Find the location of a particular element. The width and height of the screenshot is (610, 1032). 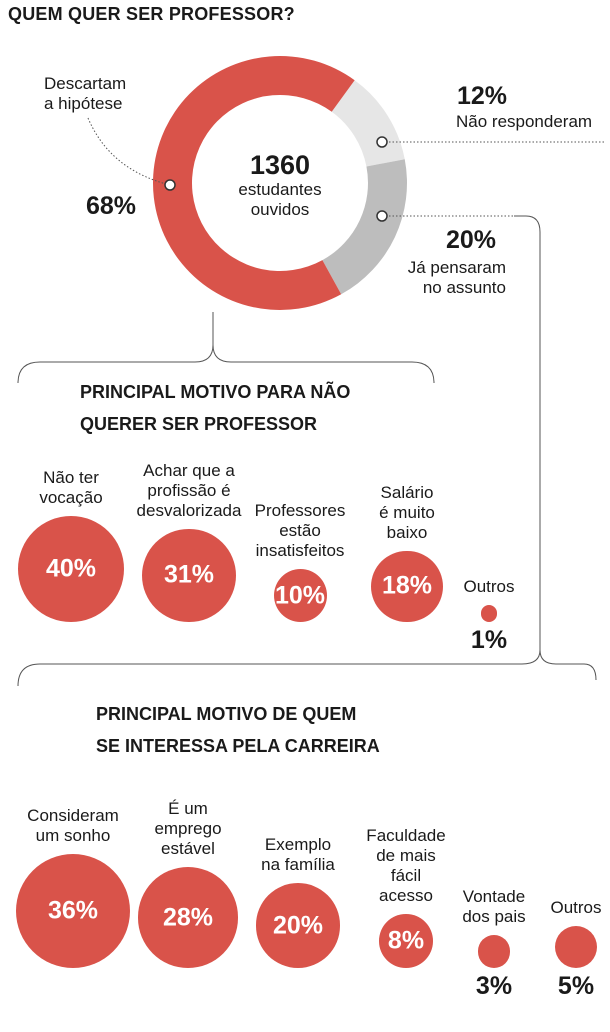

bubble-value-2: 31% is located at coordinates (189, 574).